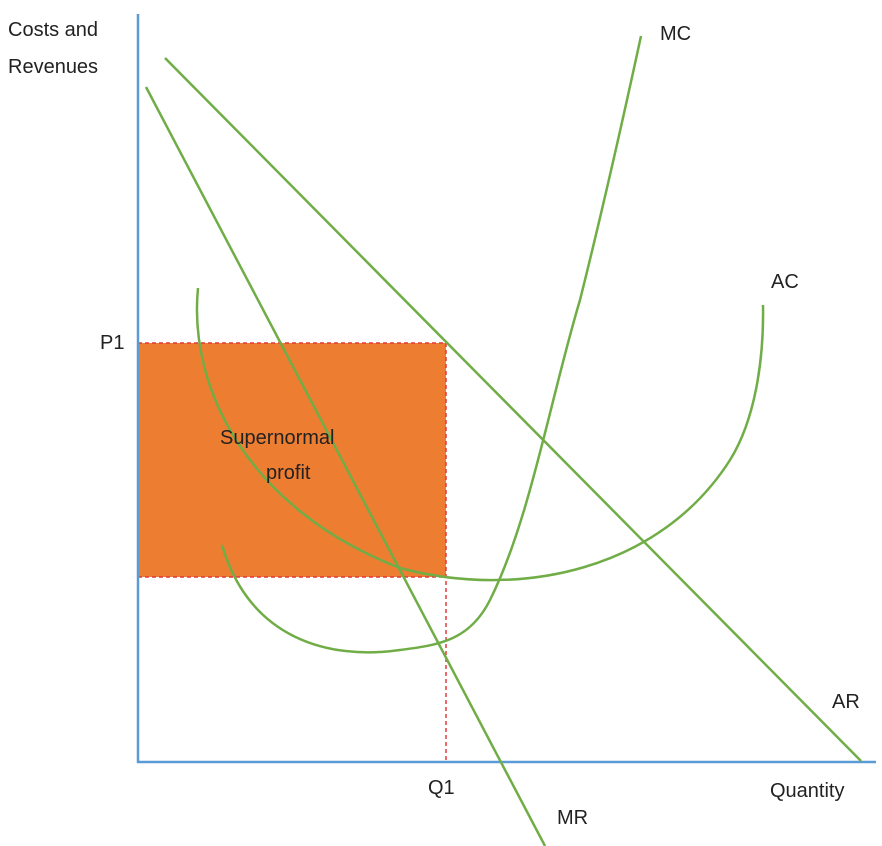 The image size is (882, 846). Describe the element at coordinates (277, 438) in the screenshot. I see `profit-label-line1: Supernormal` at that location.